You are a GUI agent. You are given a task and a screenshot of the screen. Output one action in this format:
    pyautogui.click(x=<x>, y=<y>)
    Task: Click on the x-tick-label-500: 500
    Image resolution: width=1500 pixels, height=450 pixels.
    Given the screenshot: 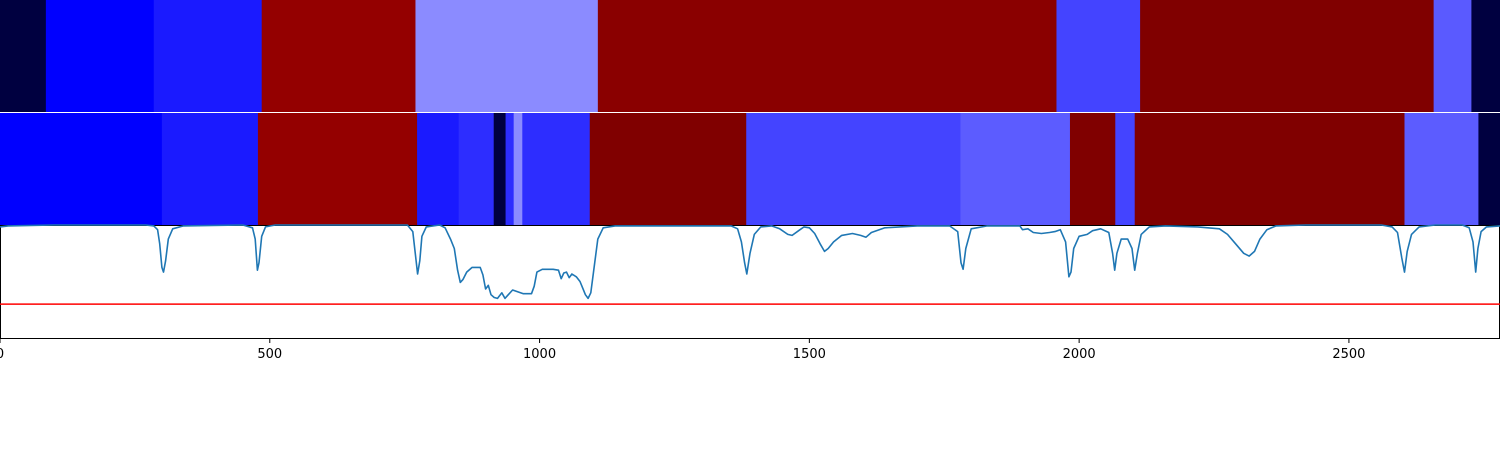 What is the action you would take?
    pyautogui.click(x=269, y=354)
    